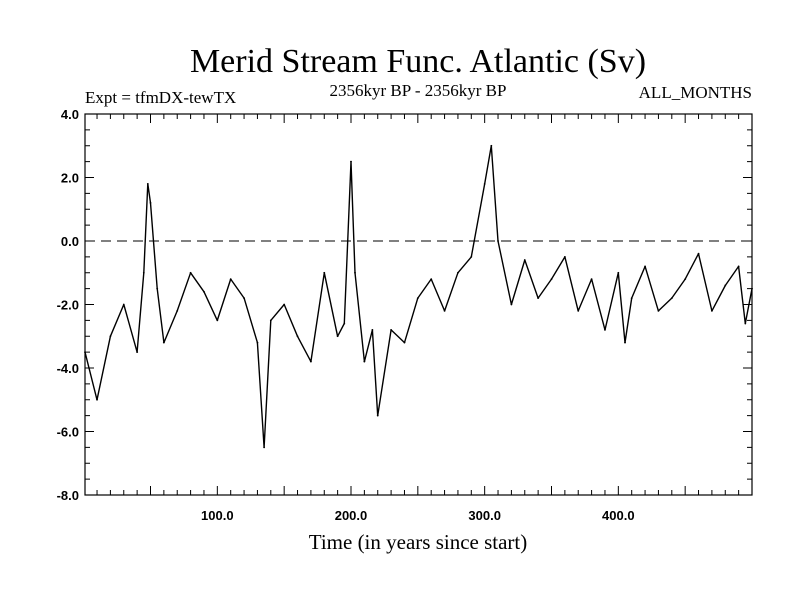 The image size is (800, 600). What do you see at coordinates (484, 515) in the screenshot?
I see `x-tick-label: 300.0` at bounding box center [484, 515].